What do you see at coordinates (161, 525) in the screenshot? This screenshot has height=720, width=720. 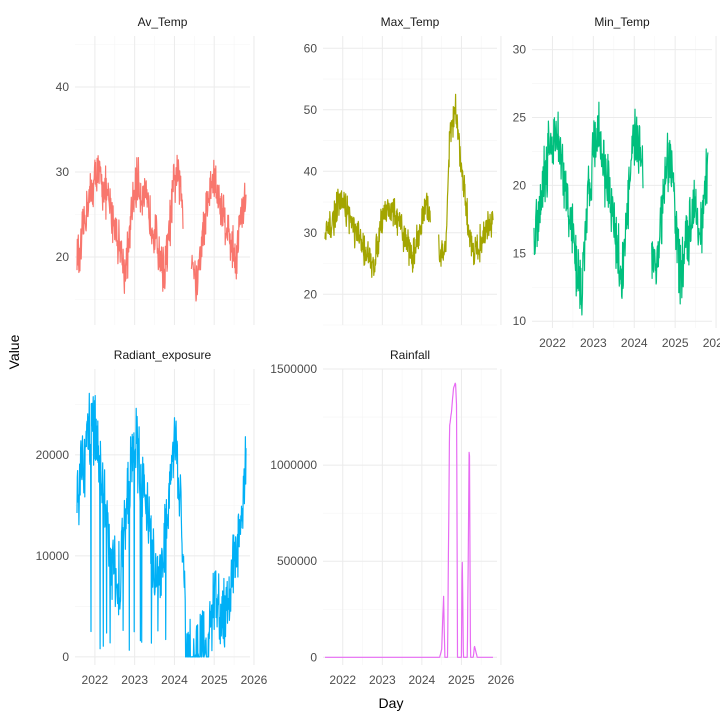 I see `series-line-radiant_exposure` at bounding box center [161, 525].